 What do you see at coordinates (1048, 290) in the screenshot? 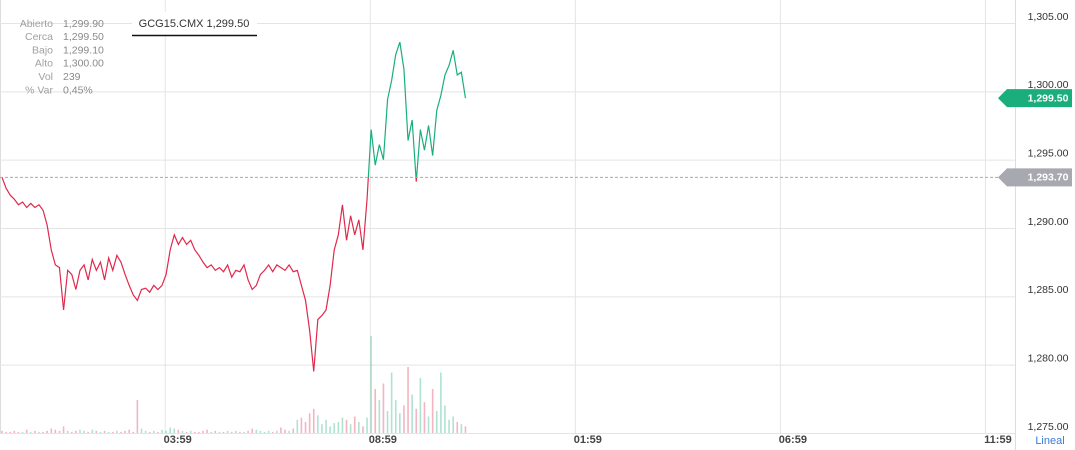
I see `y-tick-label: 1,285.00` at bounding box center [1048, 290].